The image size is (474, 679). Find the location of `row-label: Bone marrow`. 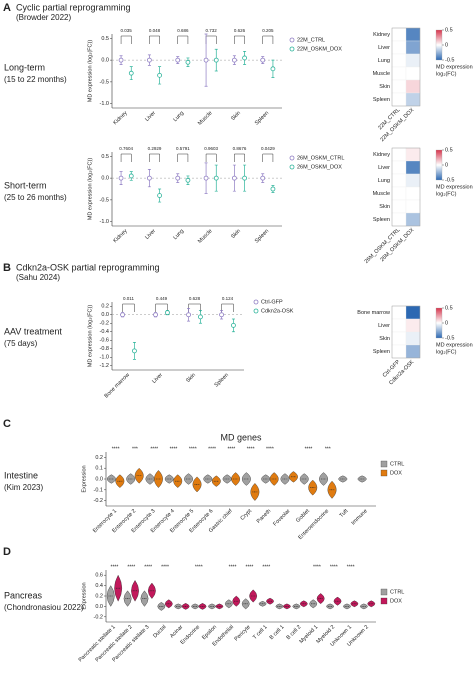

row-label: Bone marrow is located at coordinates (373, 313).